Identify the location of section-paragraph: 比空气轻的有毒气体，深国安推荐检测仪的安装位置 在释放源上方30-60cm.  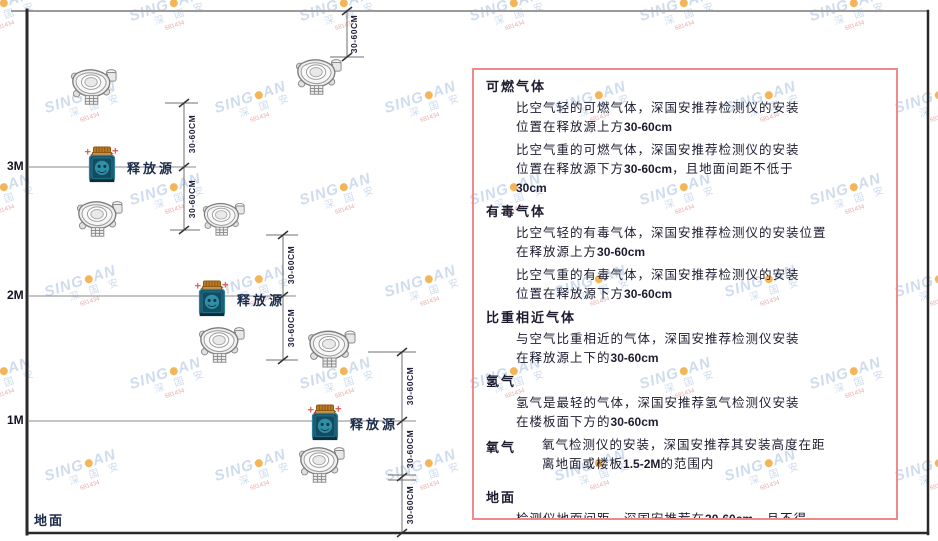
(671, 242).